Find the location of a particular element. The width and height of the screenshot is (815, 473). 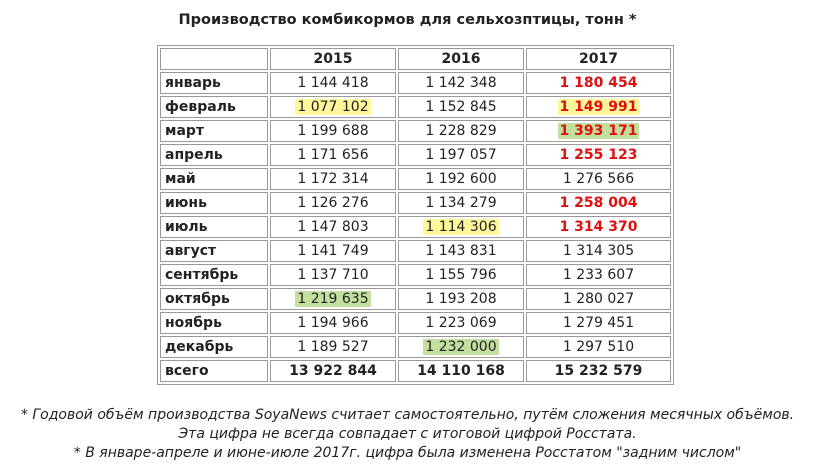

value-text: 1 141 749 is located at coordinates (333, 251).